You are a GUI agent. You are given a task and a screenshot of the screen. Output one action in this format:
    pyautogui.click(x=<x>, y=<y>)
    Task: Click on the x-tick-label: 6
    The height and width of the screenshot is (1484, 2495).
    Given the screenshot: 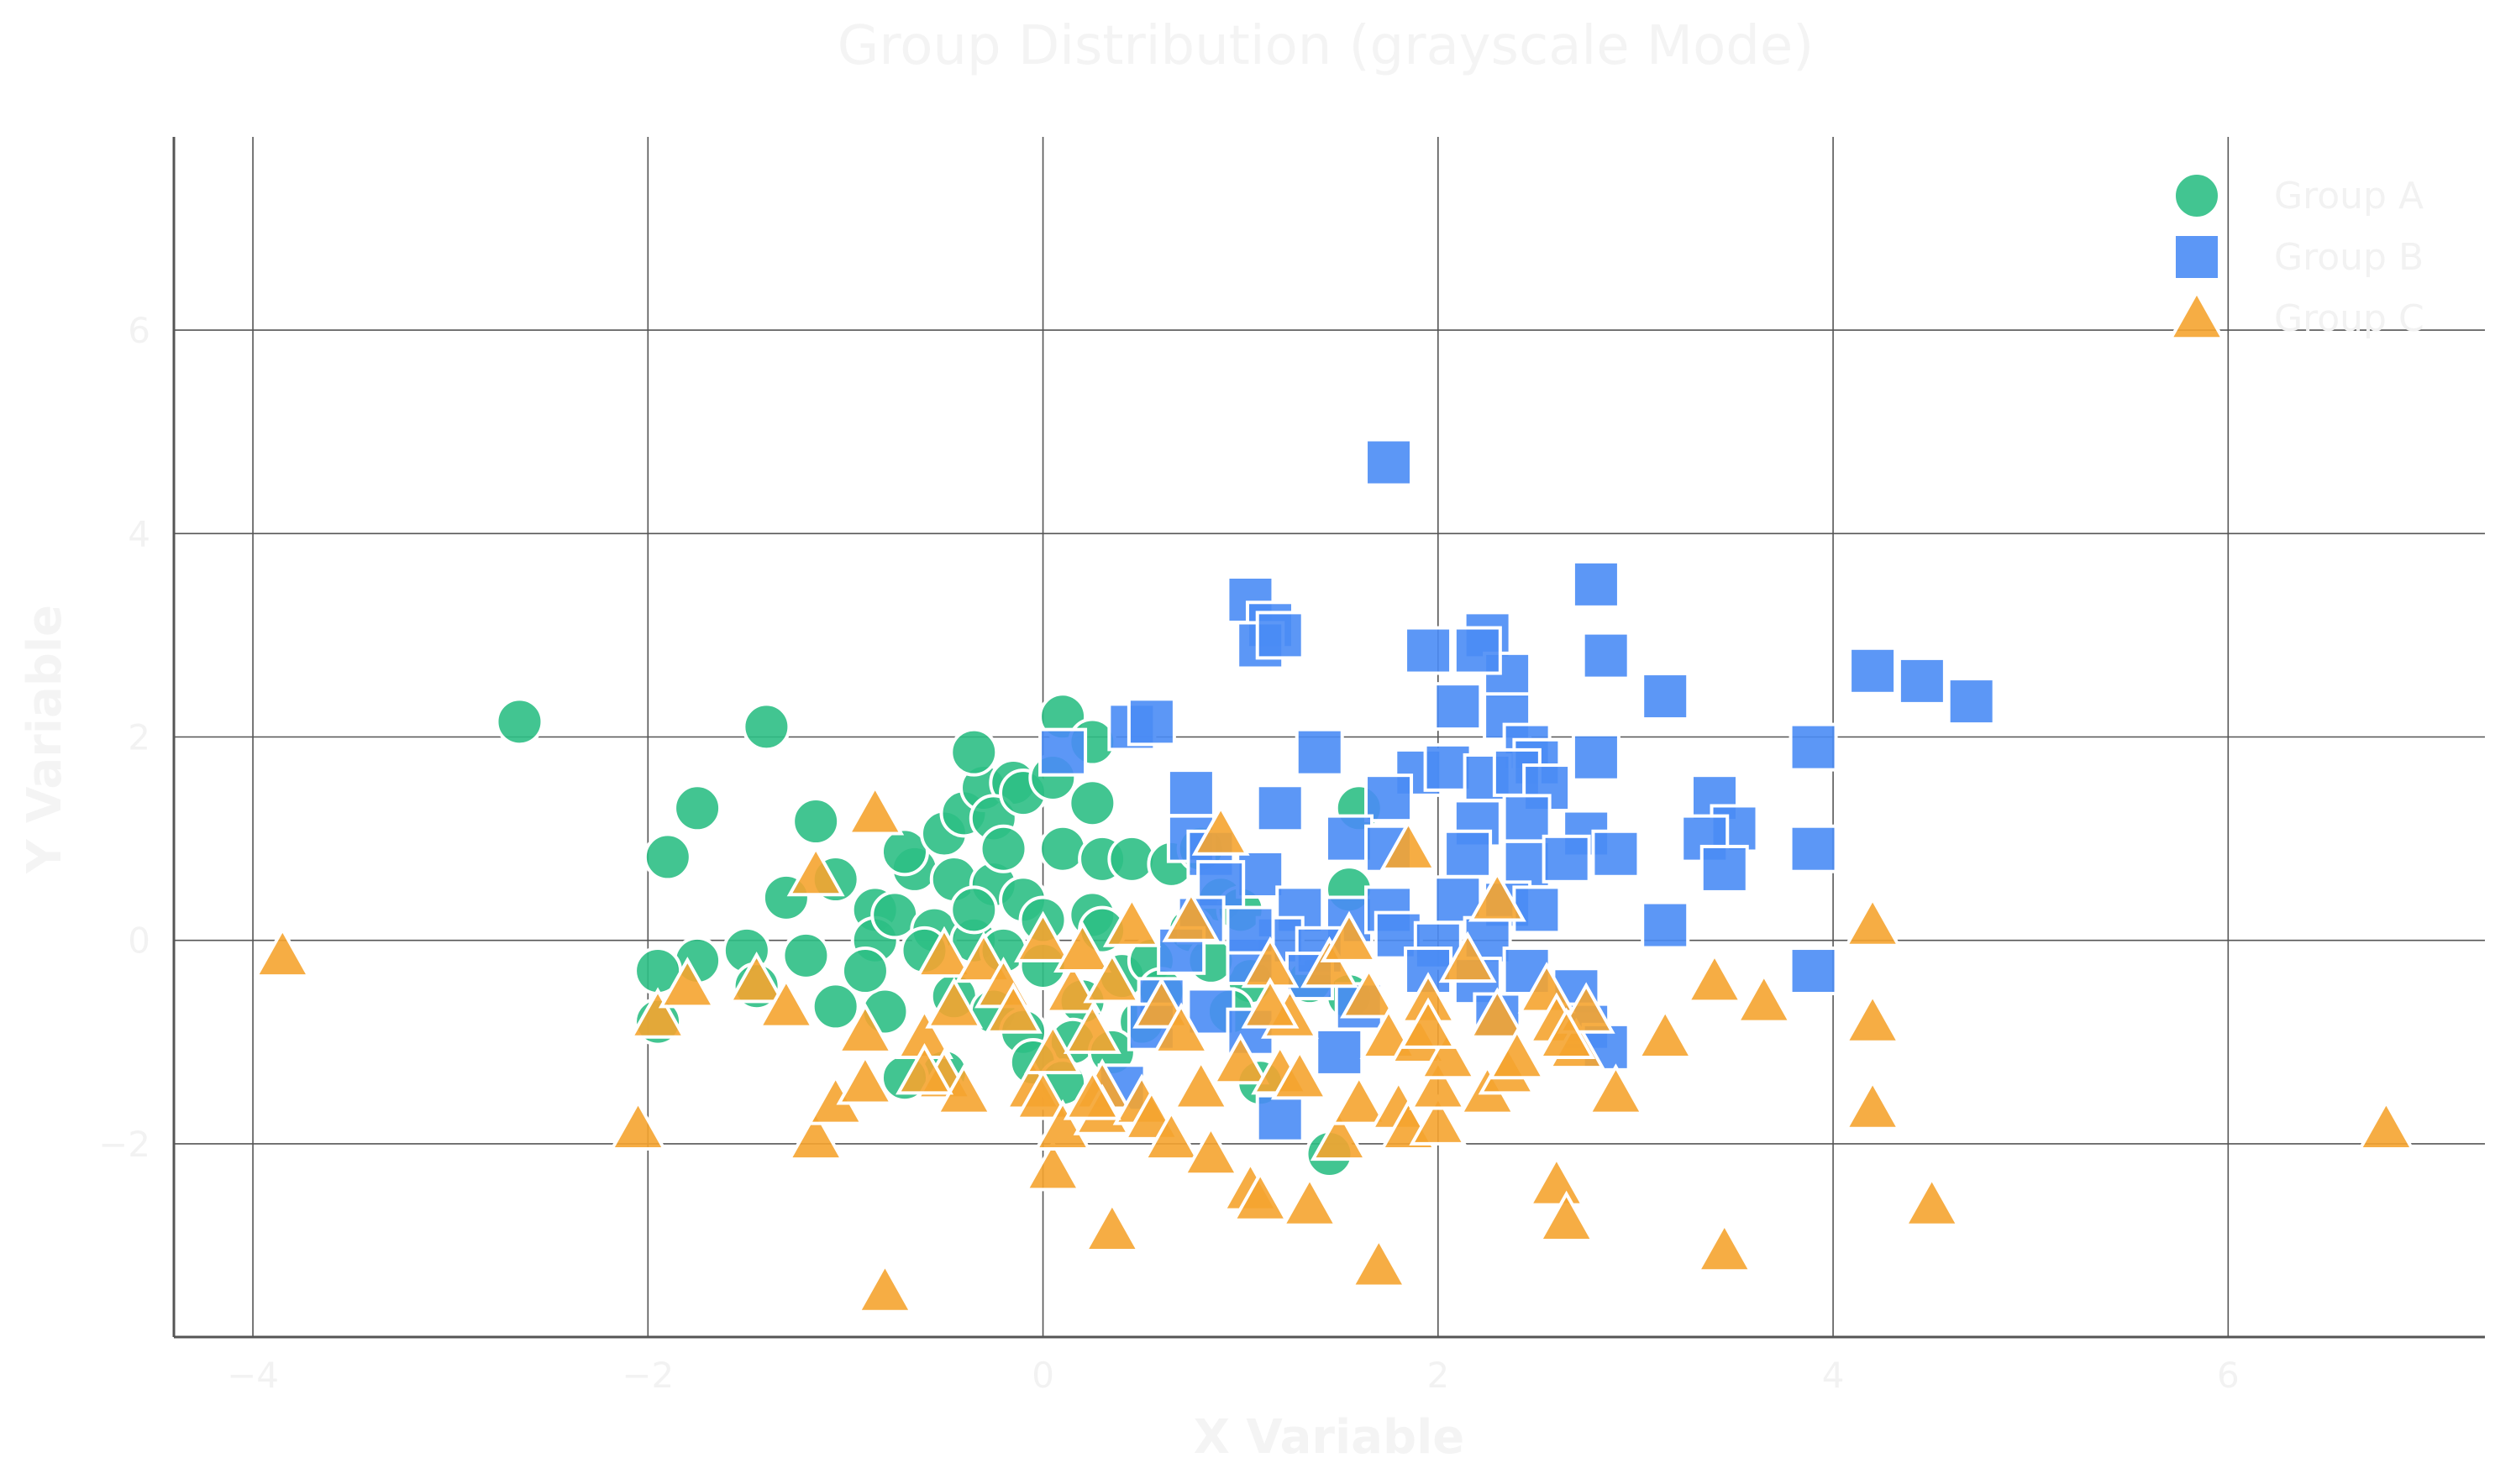 What is the action you would take?
    pyautogui.click(x=2228, y=1375)
    